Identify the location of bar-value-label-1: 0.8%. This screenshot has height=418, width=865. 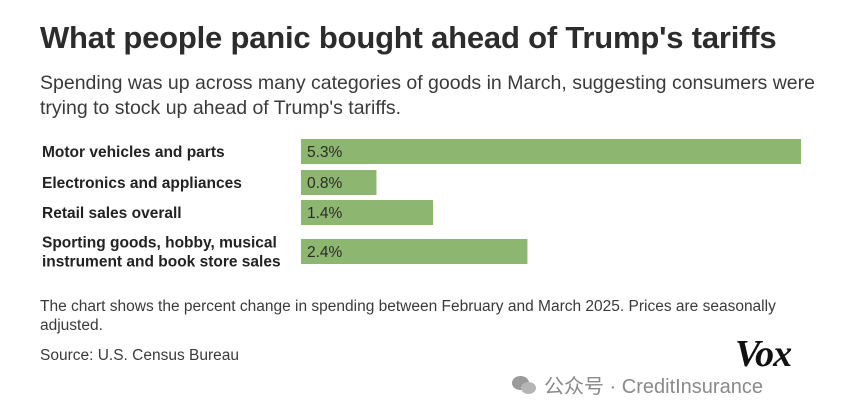
(325, 183).